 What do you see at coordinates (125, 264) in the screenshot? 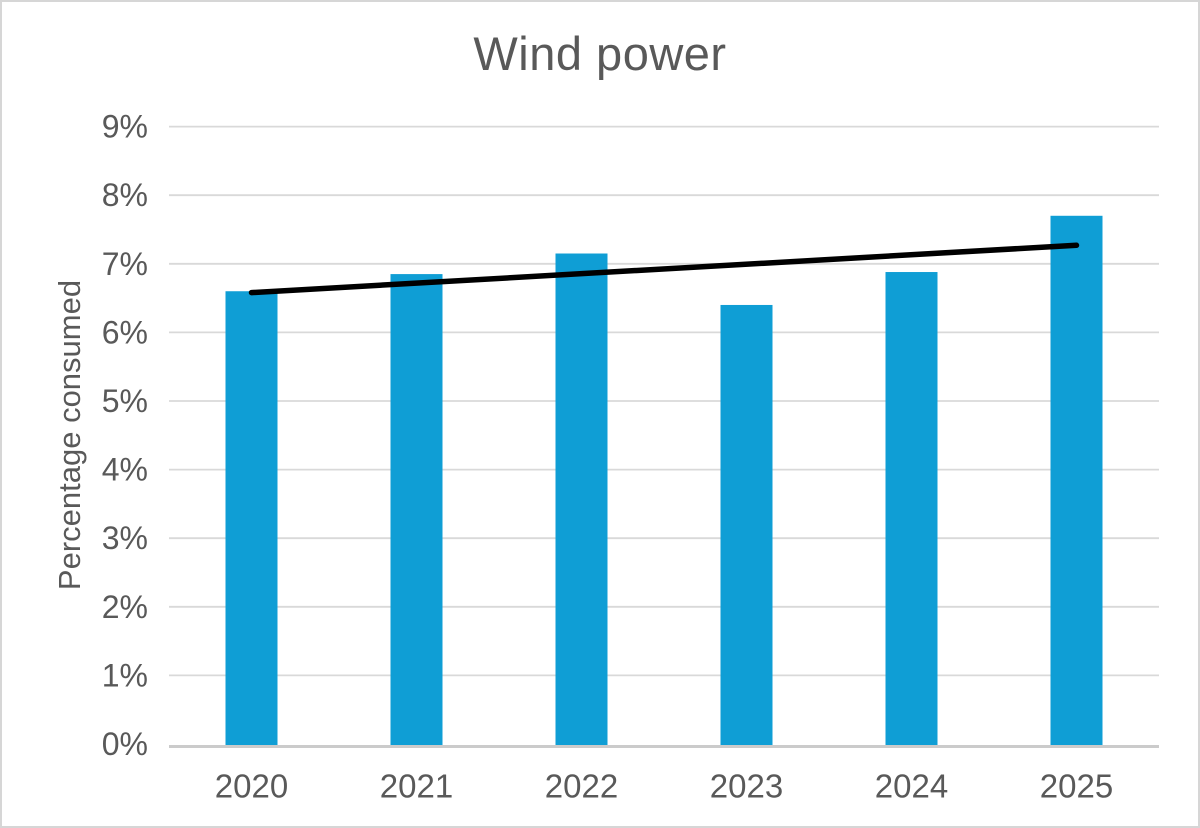
I see `y-tick-label-7%: 7%` at bounding box center [125, 264].